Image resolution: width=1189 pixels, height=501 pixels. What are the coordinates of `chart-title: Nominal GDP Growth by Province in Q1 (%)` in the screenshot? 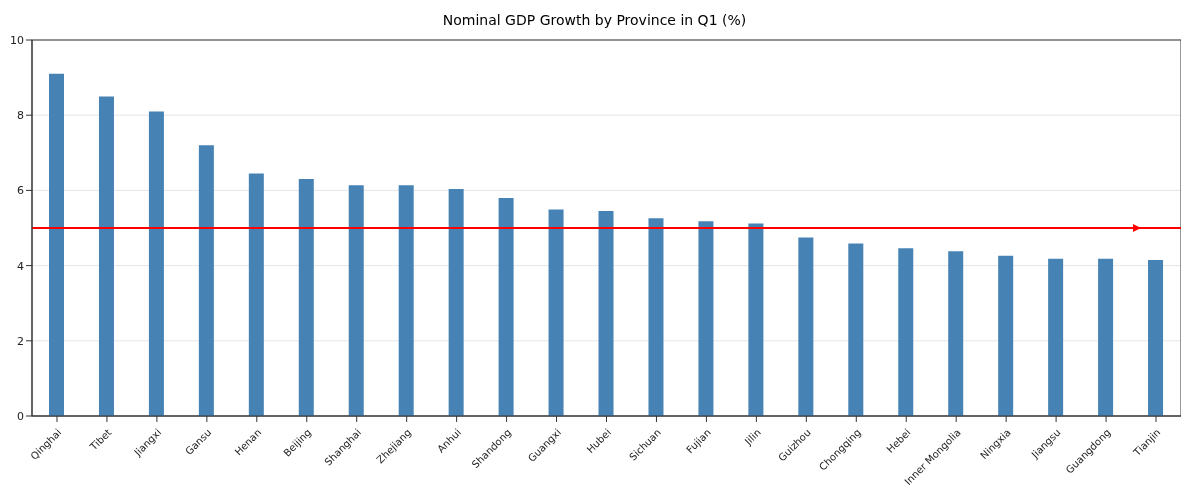 It's located at (594, 20).